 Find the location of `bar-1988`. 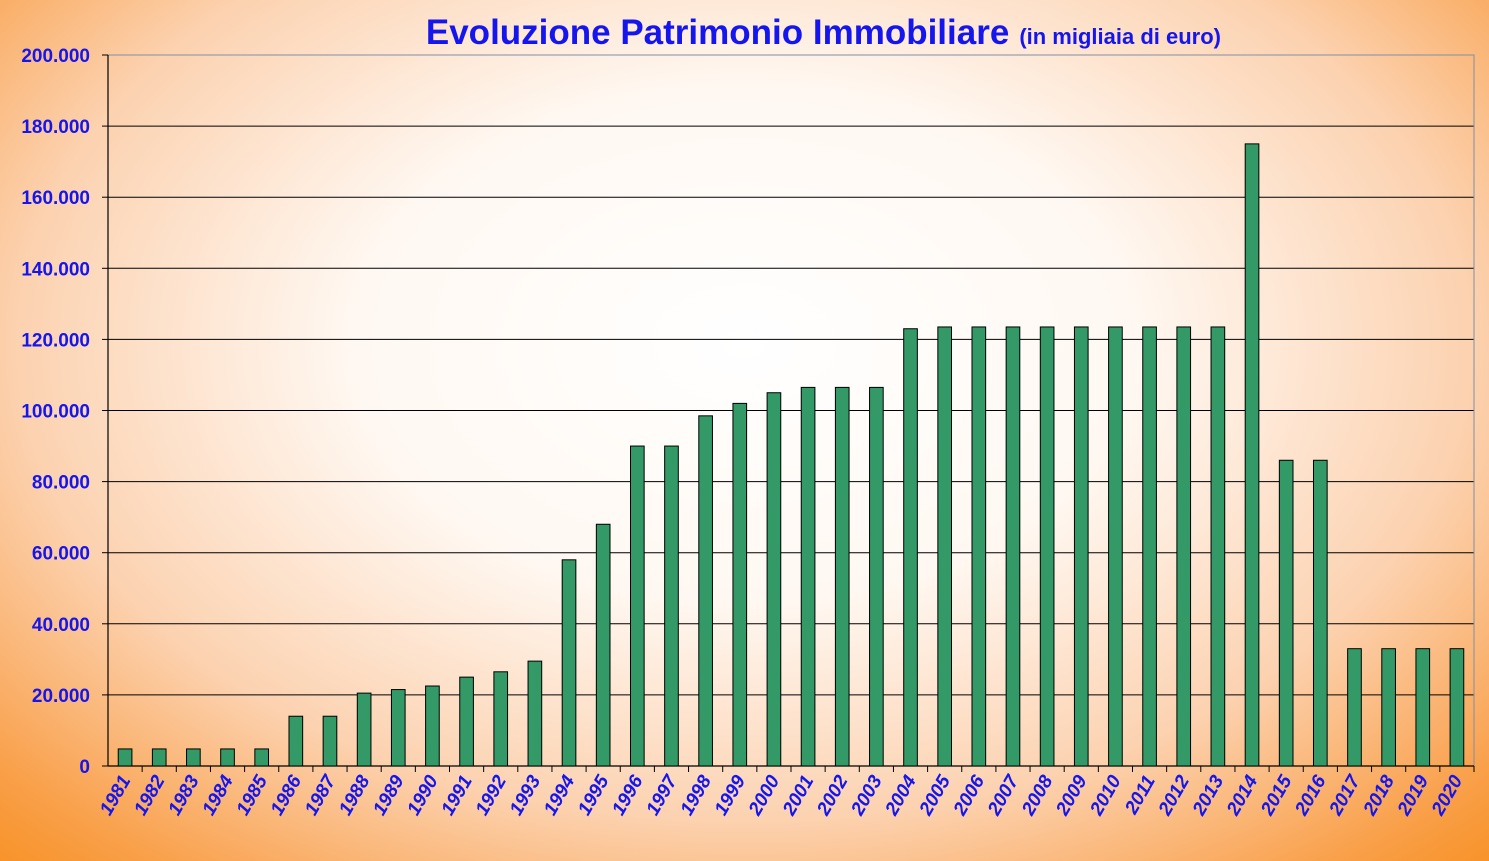

bar-1988 is located at coordinates (364, 729).